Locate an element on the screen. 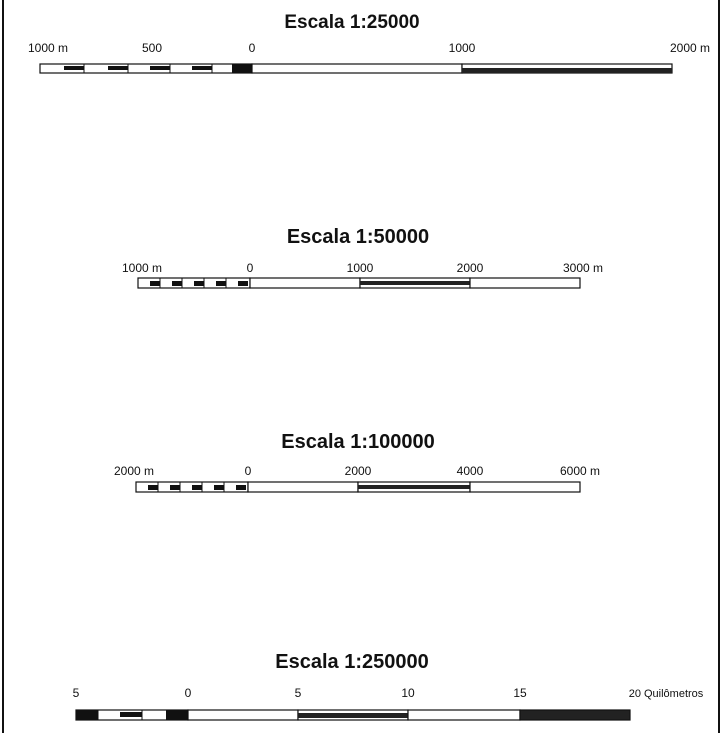 The image size is (725, 733). scale-bar-1-25000: Escala 1:25000 1000 m 500 0 1000 2000 m is located at coordinates (369, 43).